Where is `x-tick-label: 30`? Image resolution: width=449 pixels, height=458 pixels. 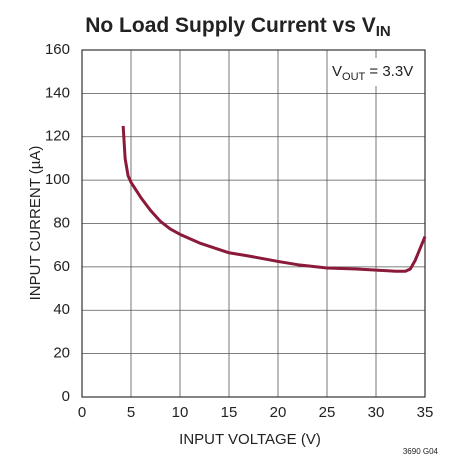
x-tick-label: 30 is located at coordinates (376, 412).